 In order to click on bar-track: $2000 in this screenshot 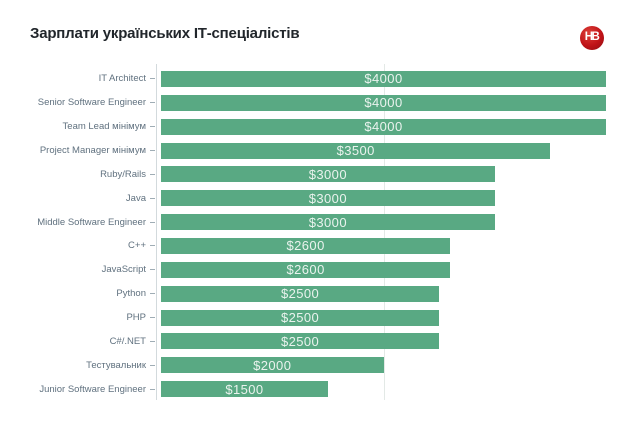, I will do `click(383, 365)`.